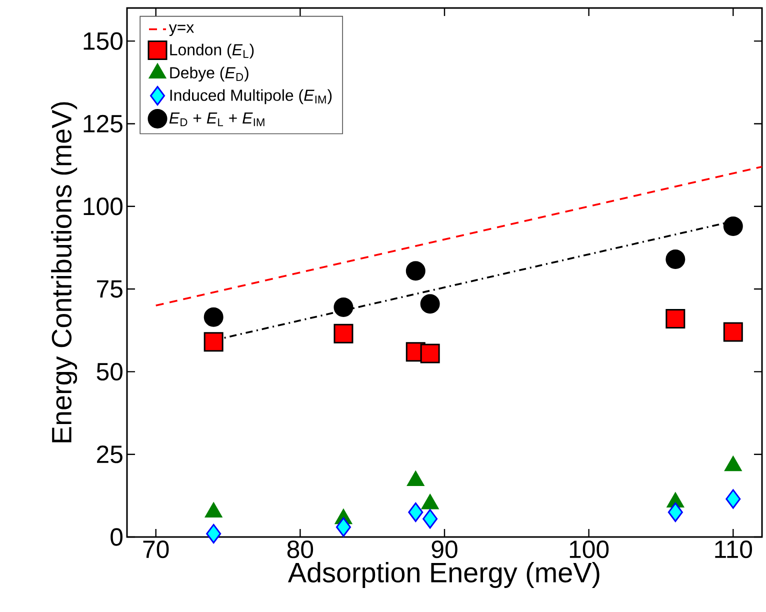  What do you see at coordinates (64, 272) in the screenshot?
I see `y-axis-title: Energy Contributions (meV)` at bounding box center [64, 272].